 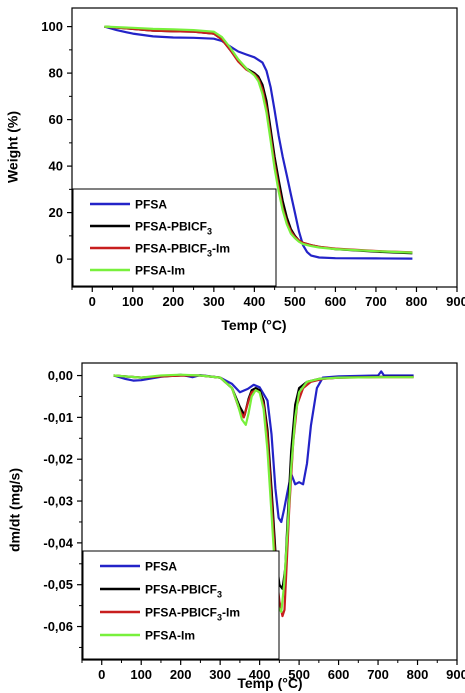 What do you see at coordinates (60, 375) in the screenshot?
I see `y-tick-label: 0,00` at bounding box center [60, 375].